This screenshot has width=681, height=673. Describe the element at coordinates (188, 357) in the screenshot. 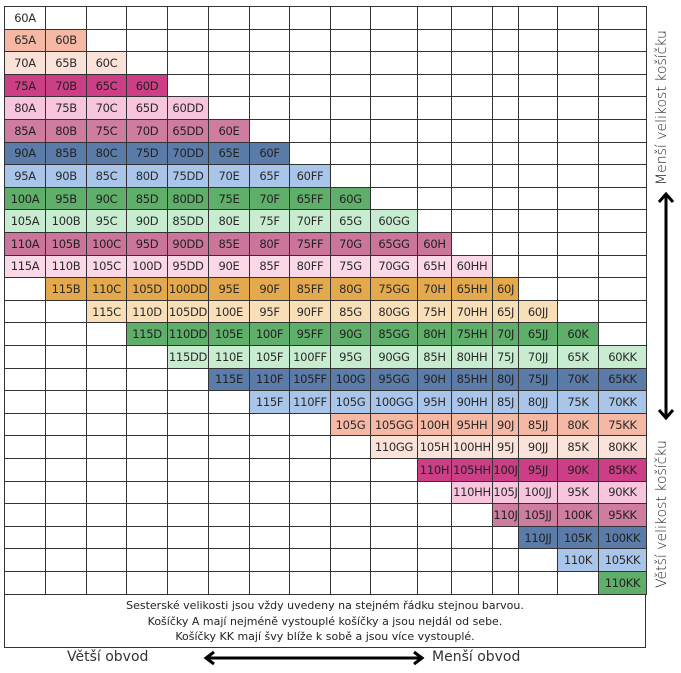

I see `size-cell: 115DD` at that location.